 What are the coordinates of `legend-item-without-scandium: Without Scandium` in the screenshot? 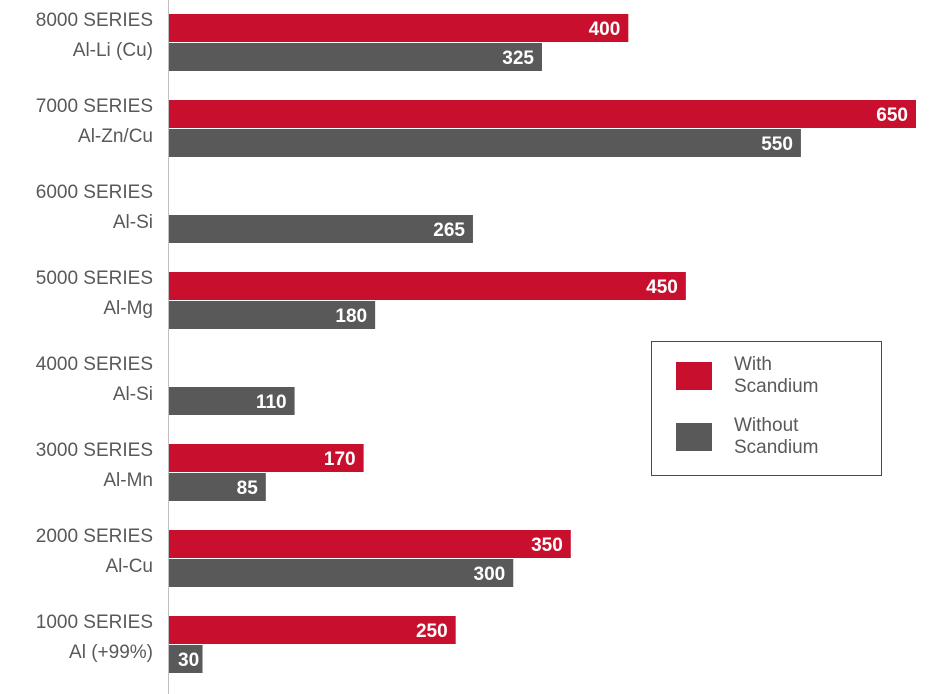 It's located at (765, 437).